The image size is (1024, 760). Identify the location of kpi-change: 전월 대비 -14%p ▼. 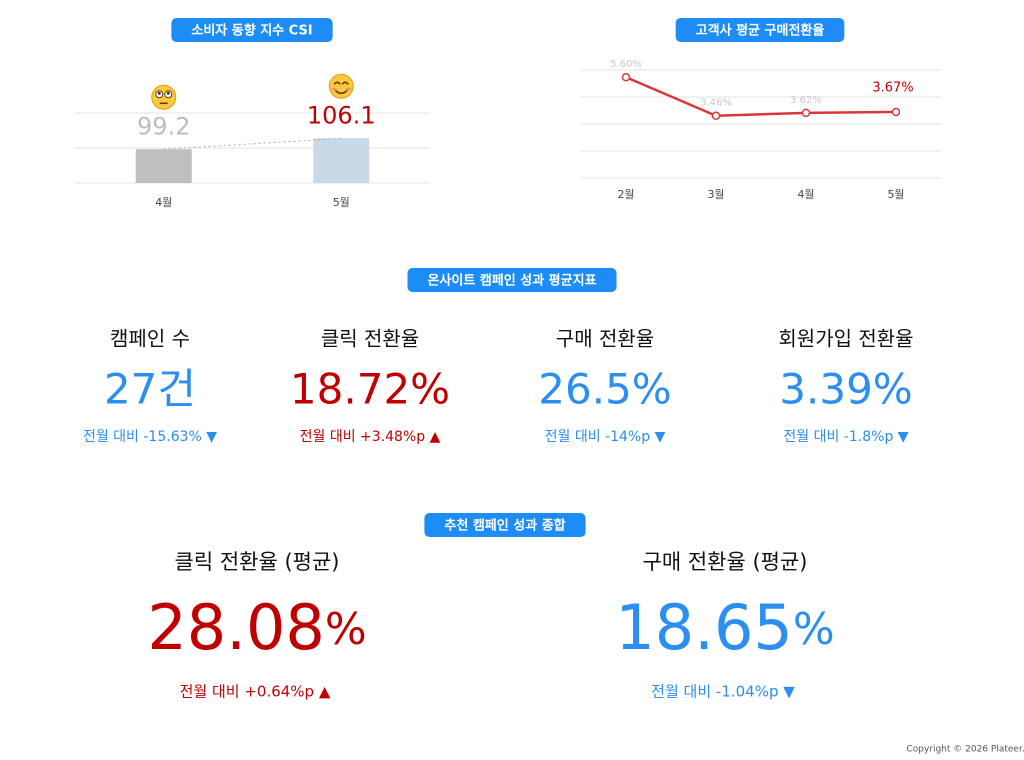
(605, 437).